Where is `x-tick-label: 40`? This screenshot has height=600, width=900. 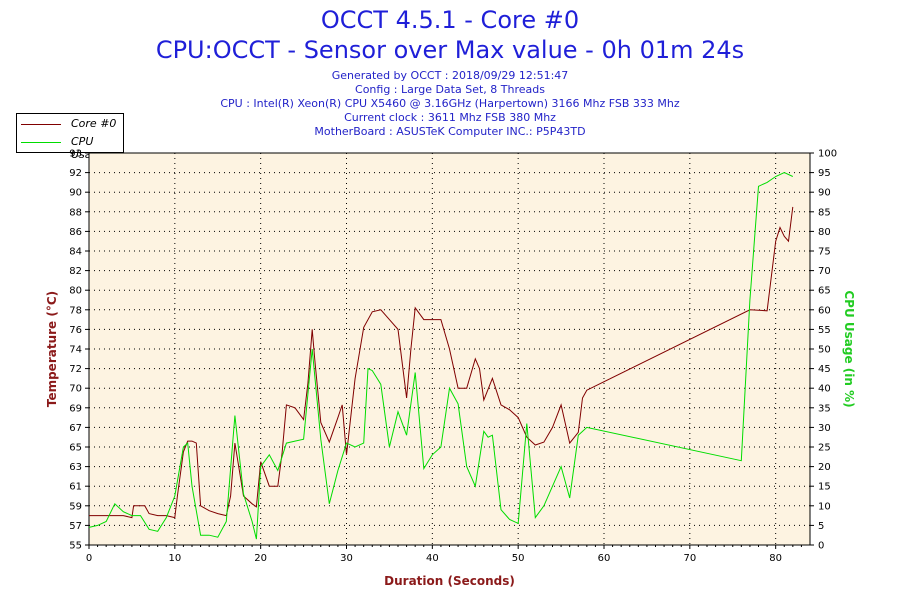 x-tick-label: 40 is located at coordinates (432, 558).